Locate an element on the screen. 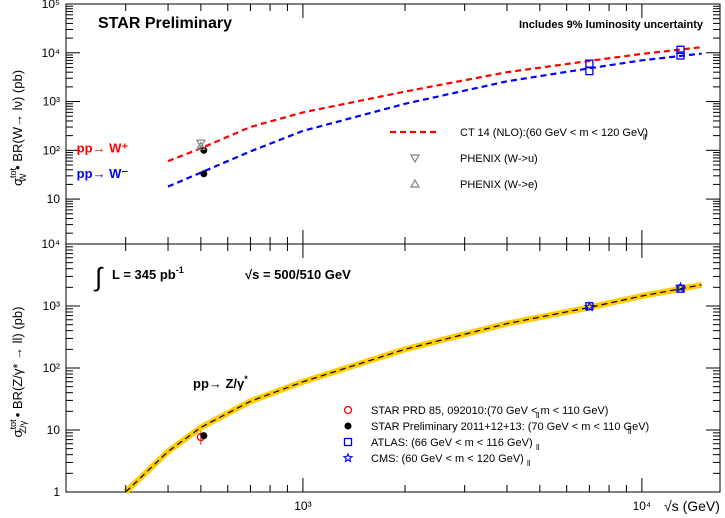  bottom-y-axis-label: σtotZ/γ • BR(Z/γ* → ll) (pb) is located at coordinates (18, 372).